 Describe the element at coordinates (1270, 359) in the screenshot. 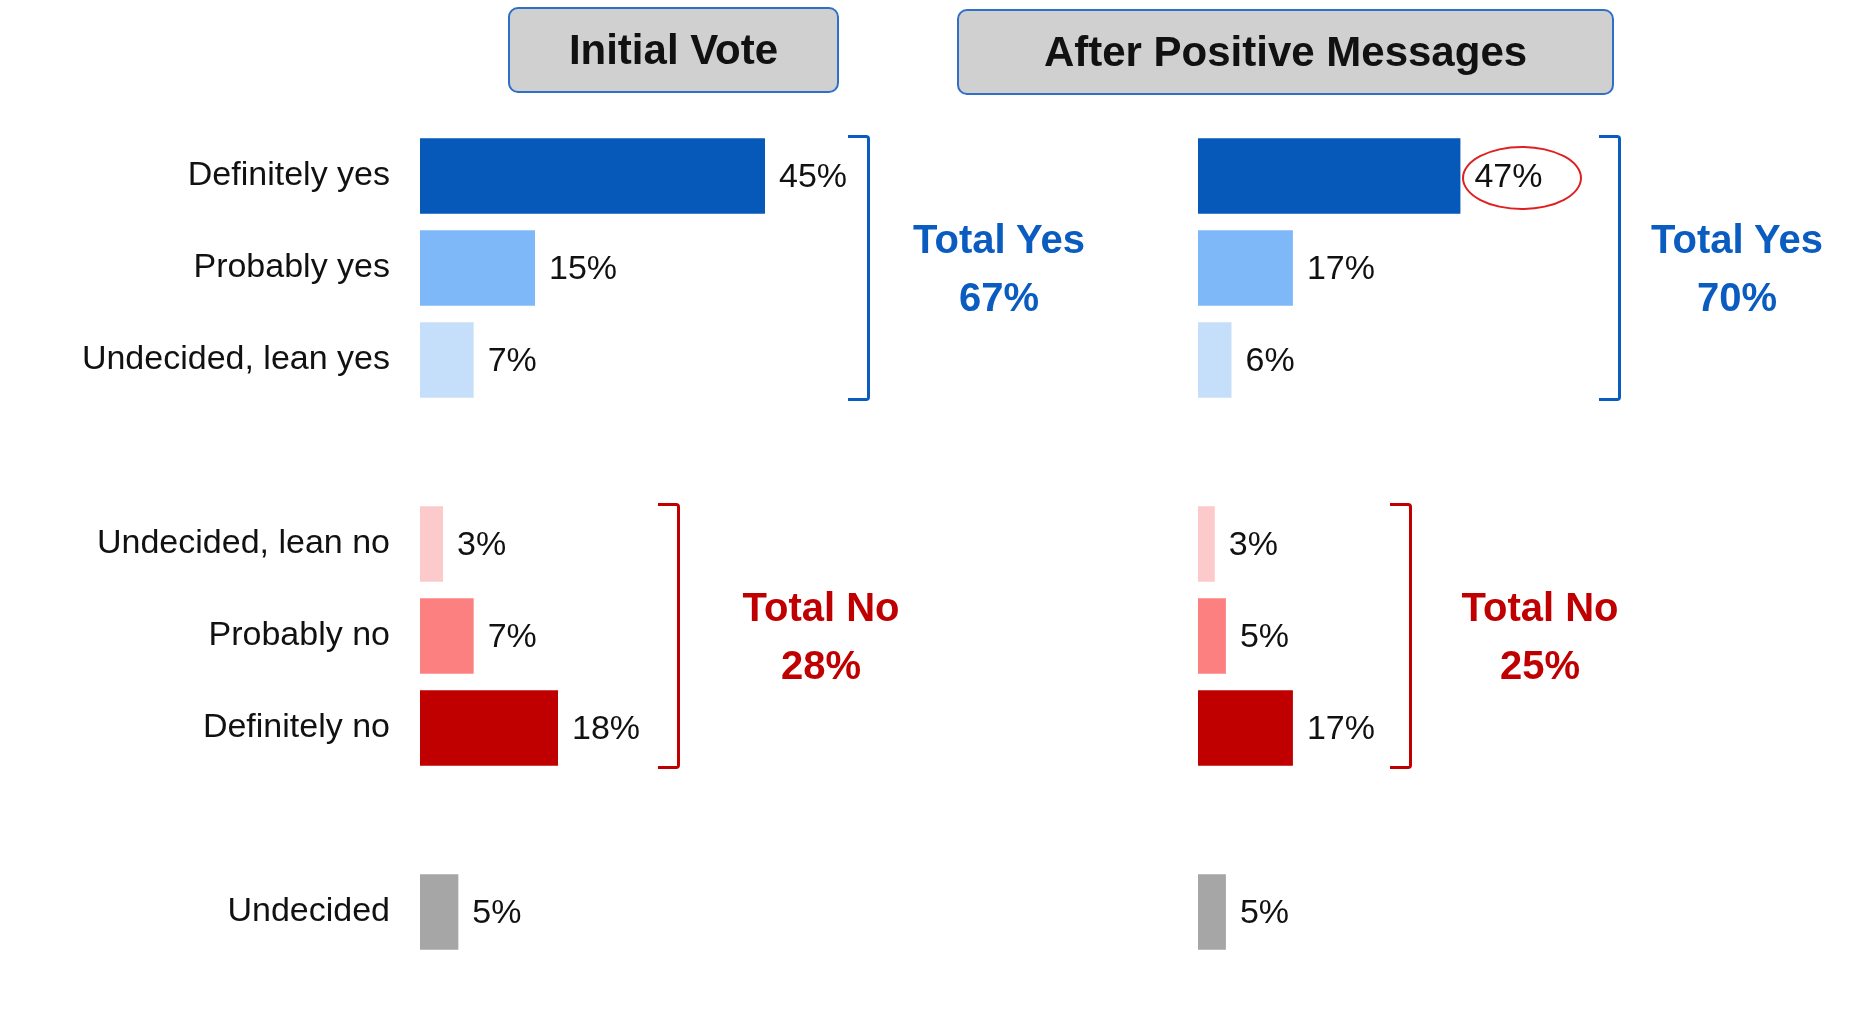

I see `data-label: 6%` at that location.